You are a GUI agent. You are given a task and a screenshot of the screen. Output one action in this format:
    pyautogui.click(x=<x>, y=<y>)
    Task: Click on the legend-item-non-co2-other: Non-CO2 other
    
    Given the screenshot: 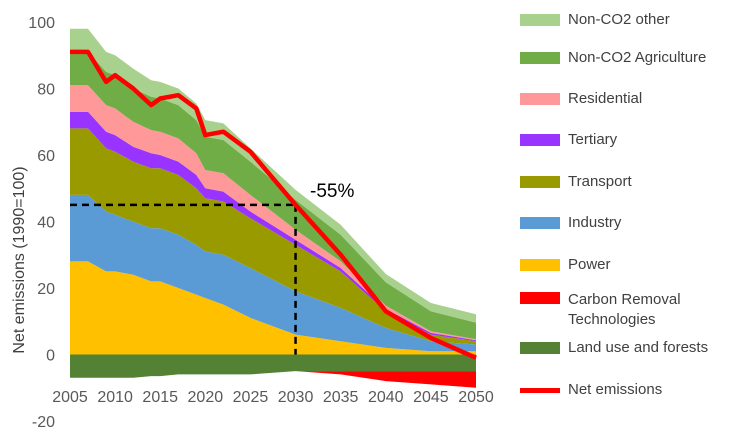 What is the action you would take?
    pyautogui.click(x=595, y=20)
    